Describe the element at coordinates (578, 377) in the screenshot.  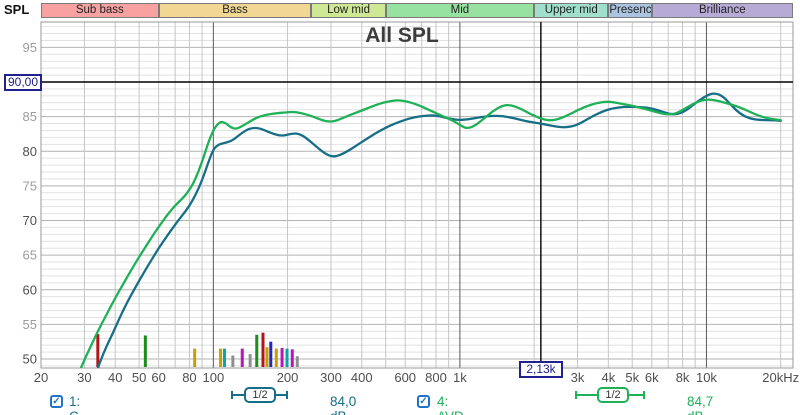
I see `svg-text: 3k` at that location.